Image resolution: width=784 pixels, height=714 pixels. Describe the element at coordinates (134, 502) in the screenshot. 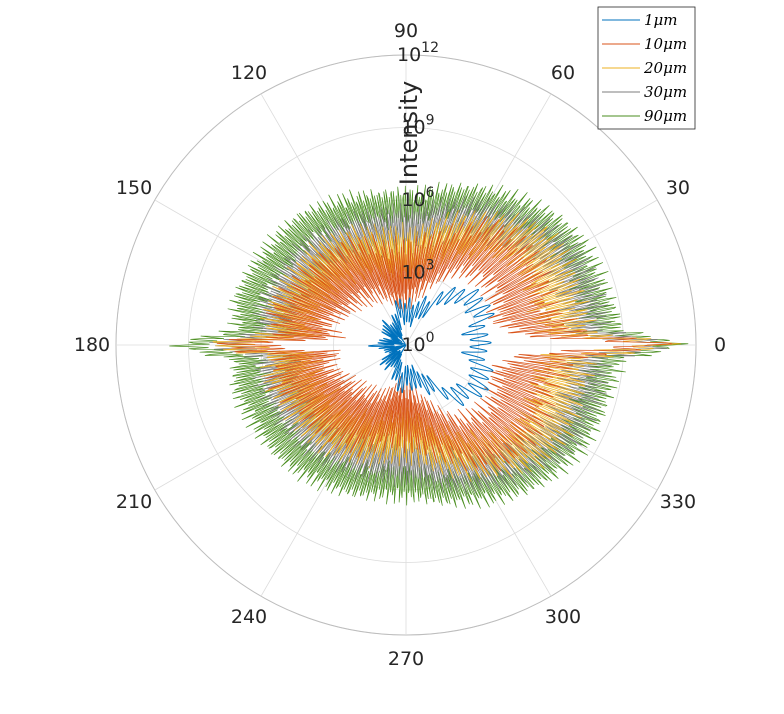

I see `theta-tick-label: 210` at that location.